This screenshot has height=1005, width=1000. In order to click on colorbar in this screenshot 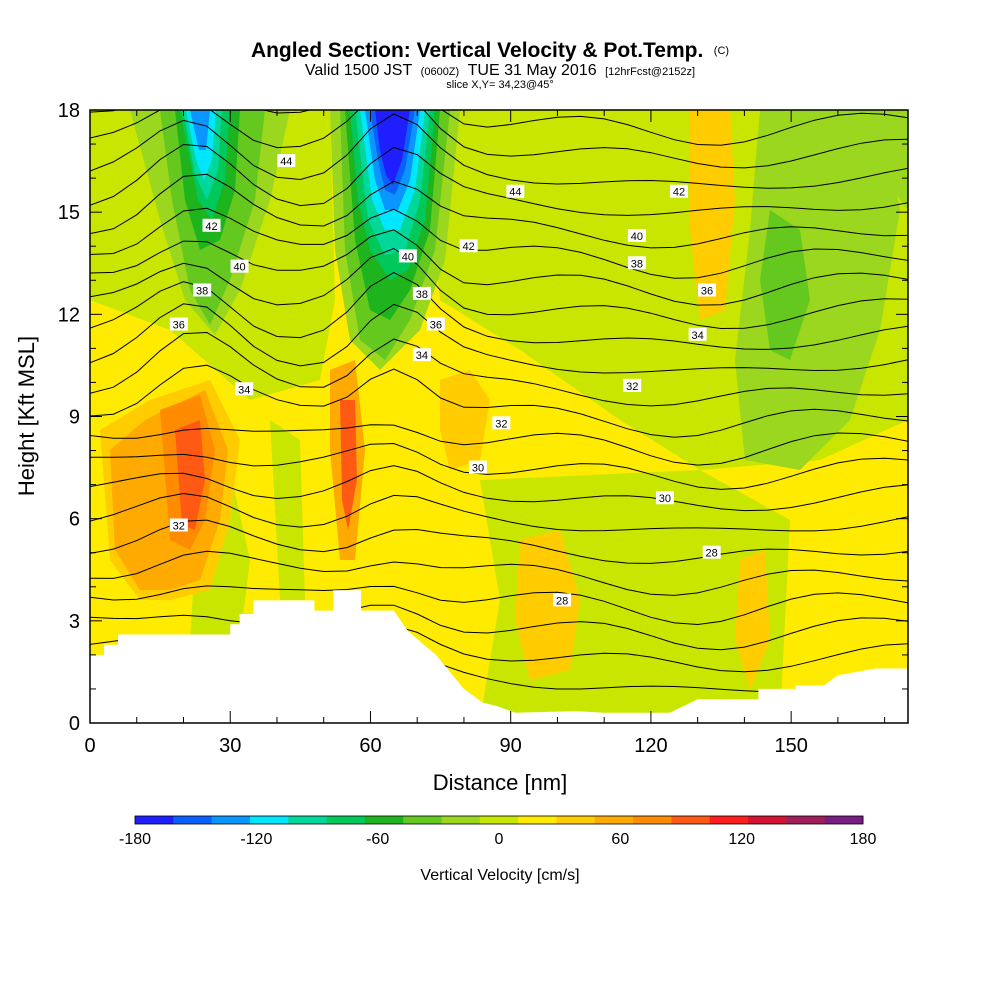, I will do `click(499, 820)`.